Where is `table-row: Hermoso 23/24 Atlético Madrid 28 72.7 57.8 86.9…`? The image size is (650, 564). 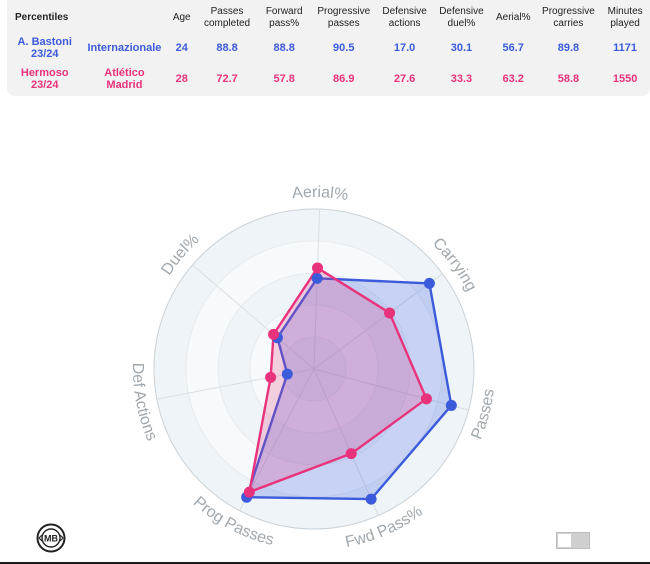
table-row: Hermoso 23/24 Atlético Madrid 28 72.7 57.8 86.9… is located at coordinates (328, 78).